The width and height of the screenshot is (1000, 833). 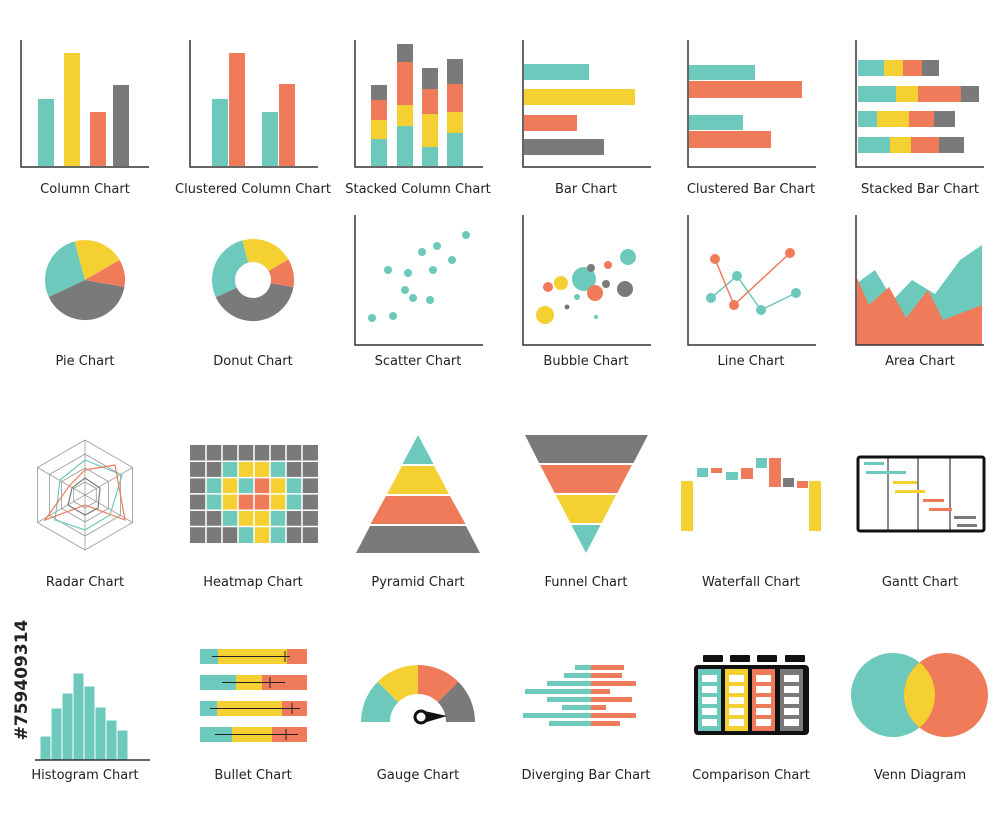 I want to click on histogram-chart-icon, so click(x=92, y=716).